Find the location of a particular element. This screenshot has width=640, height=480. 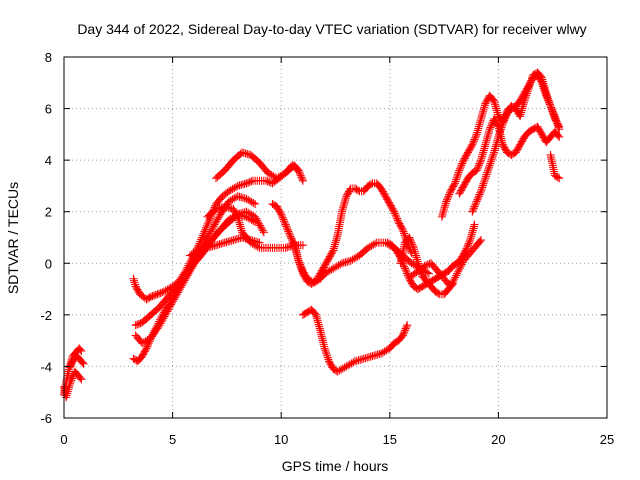

y-tick-label: -2 is located at coordinates (46, 315).